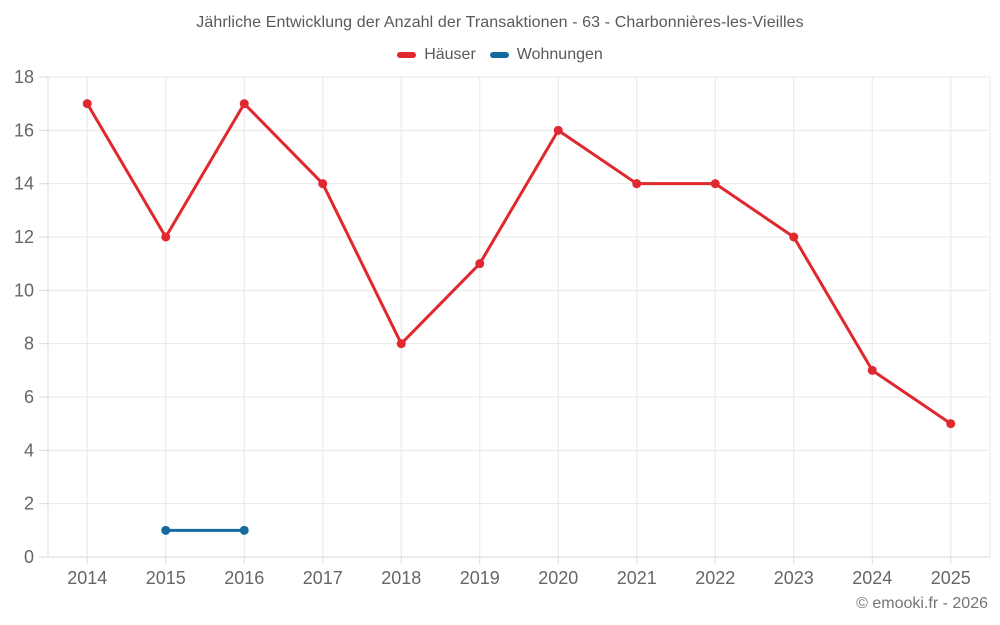 This screenshot has width=1000, height=625. What do you see at coordinates (450, 54) in the screenshot?
I see `legend-label-haeuser: Häuser` at bounding box center [450, 54].